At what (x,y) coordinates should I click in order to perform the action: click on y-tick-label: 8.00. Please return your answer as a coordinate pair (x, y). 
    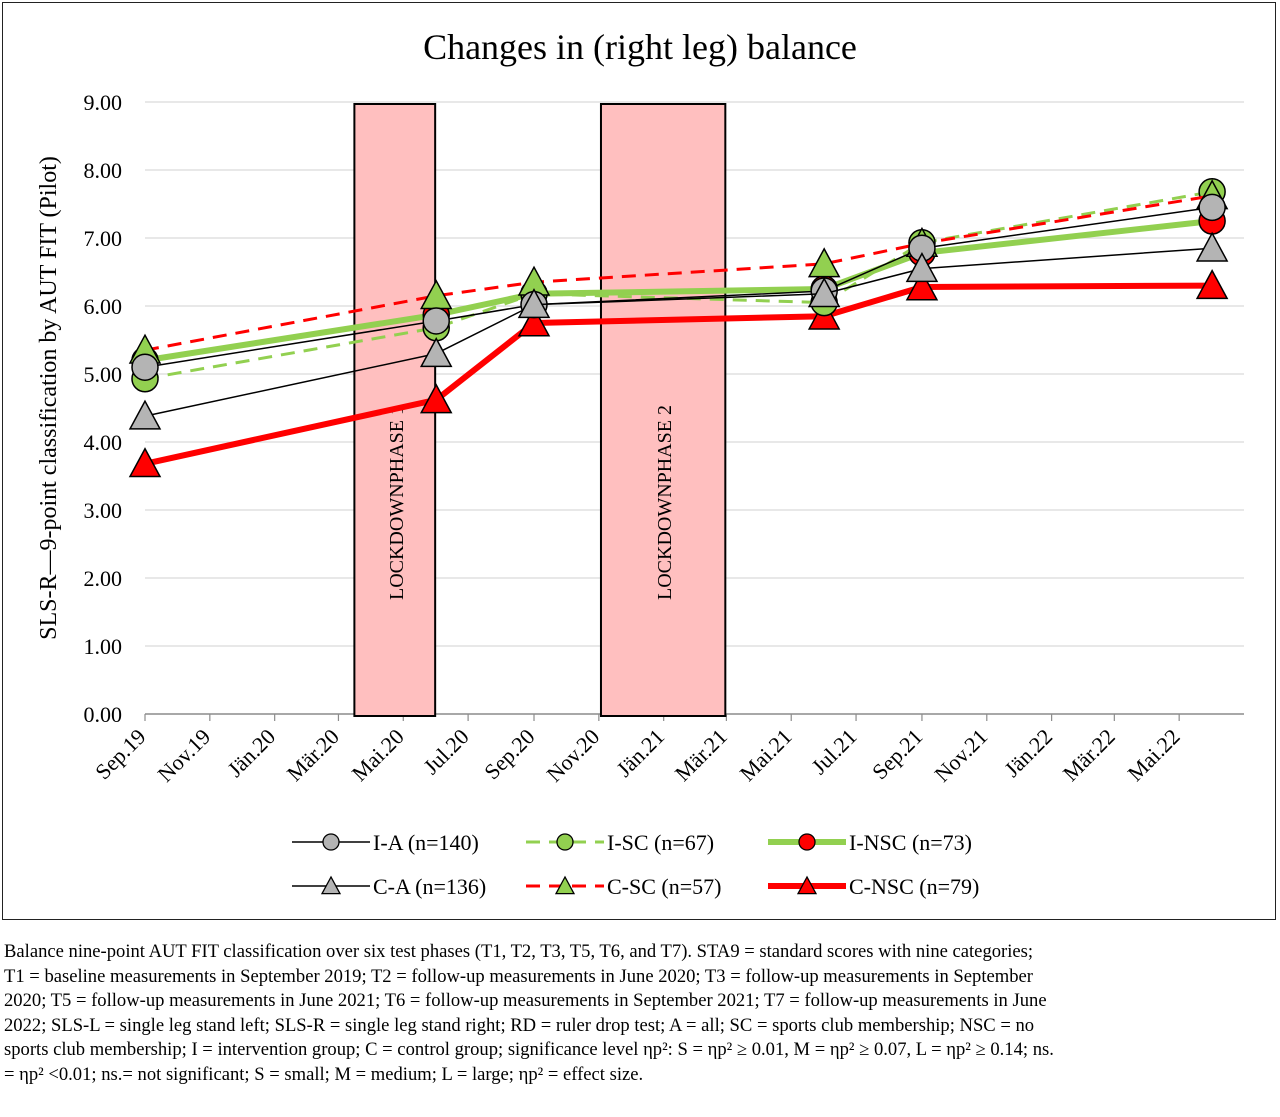
    Looking at the image, I should click on (103, 170).